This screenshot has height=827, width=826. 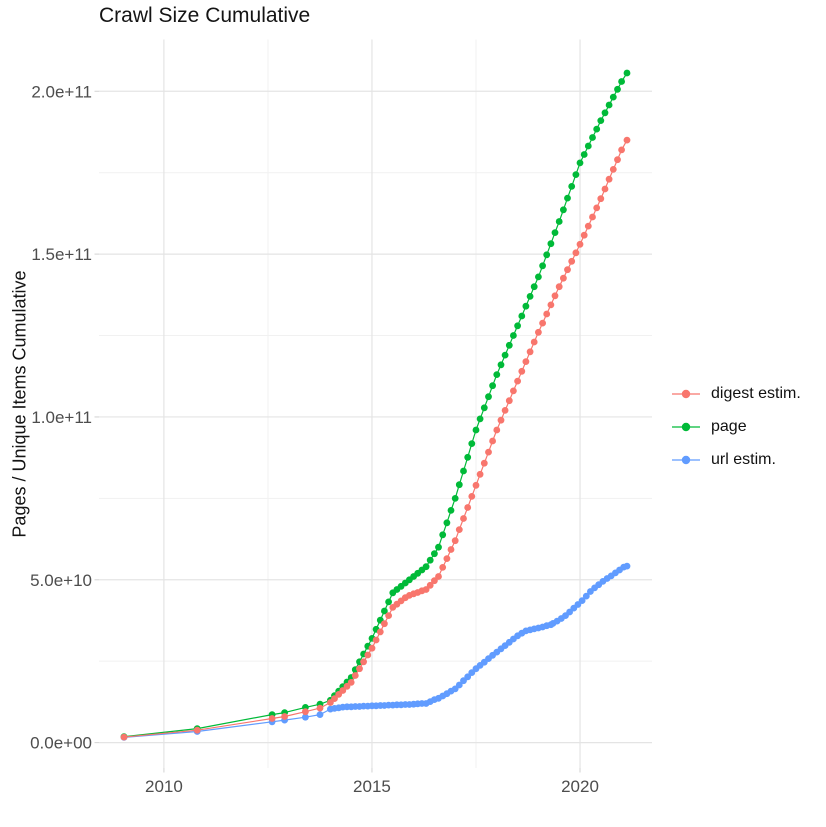 What do you see at coordinates (61, 580) in the screenshot?
I see `y-tick-label: 5.0e+10` at bounding box center [61, 580].